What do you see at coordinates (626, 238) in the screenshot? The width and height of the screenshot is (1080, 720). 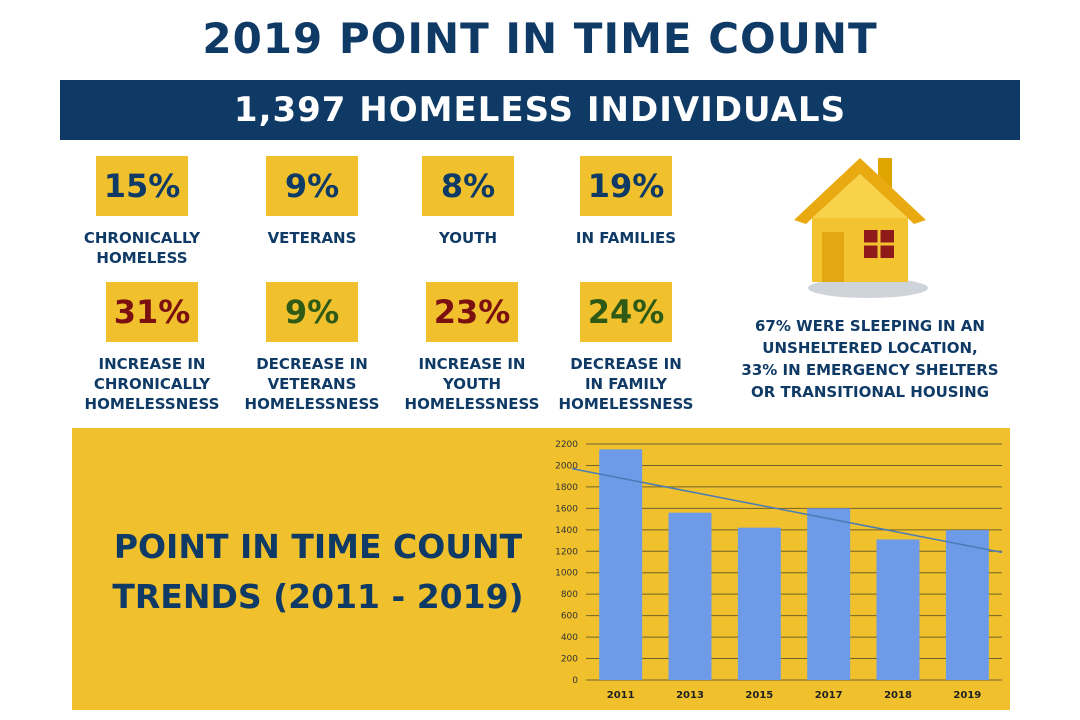 I see `stat-label: IN FAMILIES` at bounding box center [626, 238].